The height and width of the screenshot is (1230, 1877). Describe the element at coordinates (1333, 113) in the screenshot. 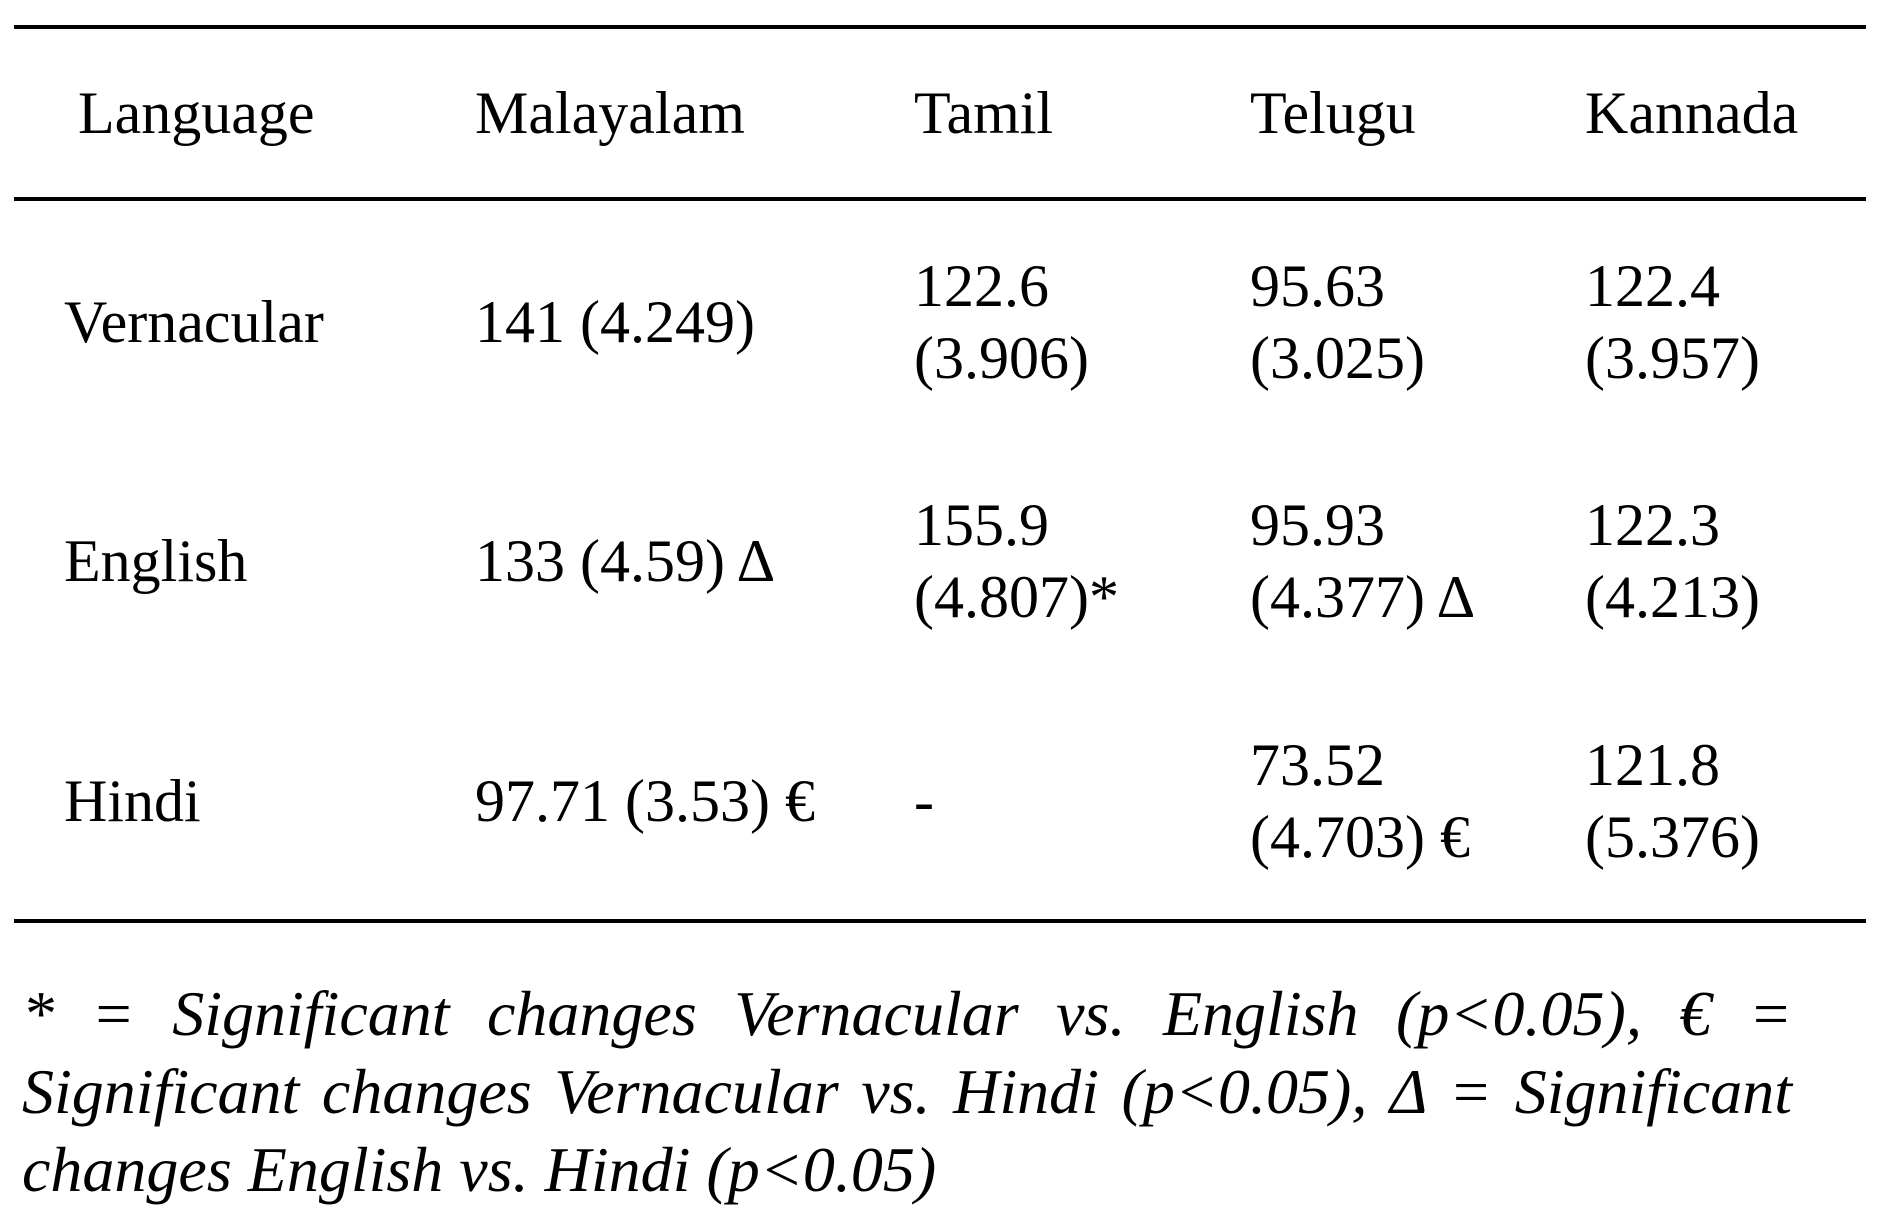

I see `header-telugu: Telugu` at that location.